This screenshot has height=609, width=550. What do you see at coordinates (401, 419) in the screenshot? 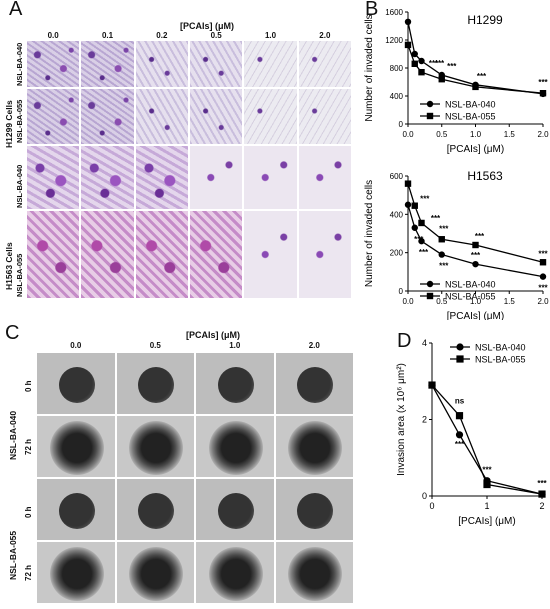
I see `y-axis-label: Invasion area (x 10⁶ μm²)` at bounding box center [401, 419].